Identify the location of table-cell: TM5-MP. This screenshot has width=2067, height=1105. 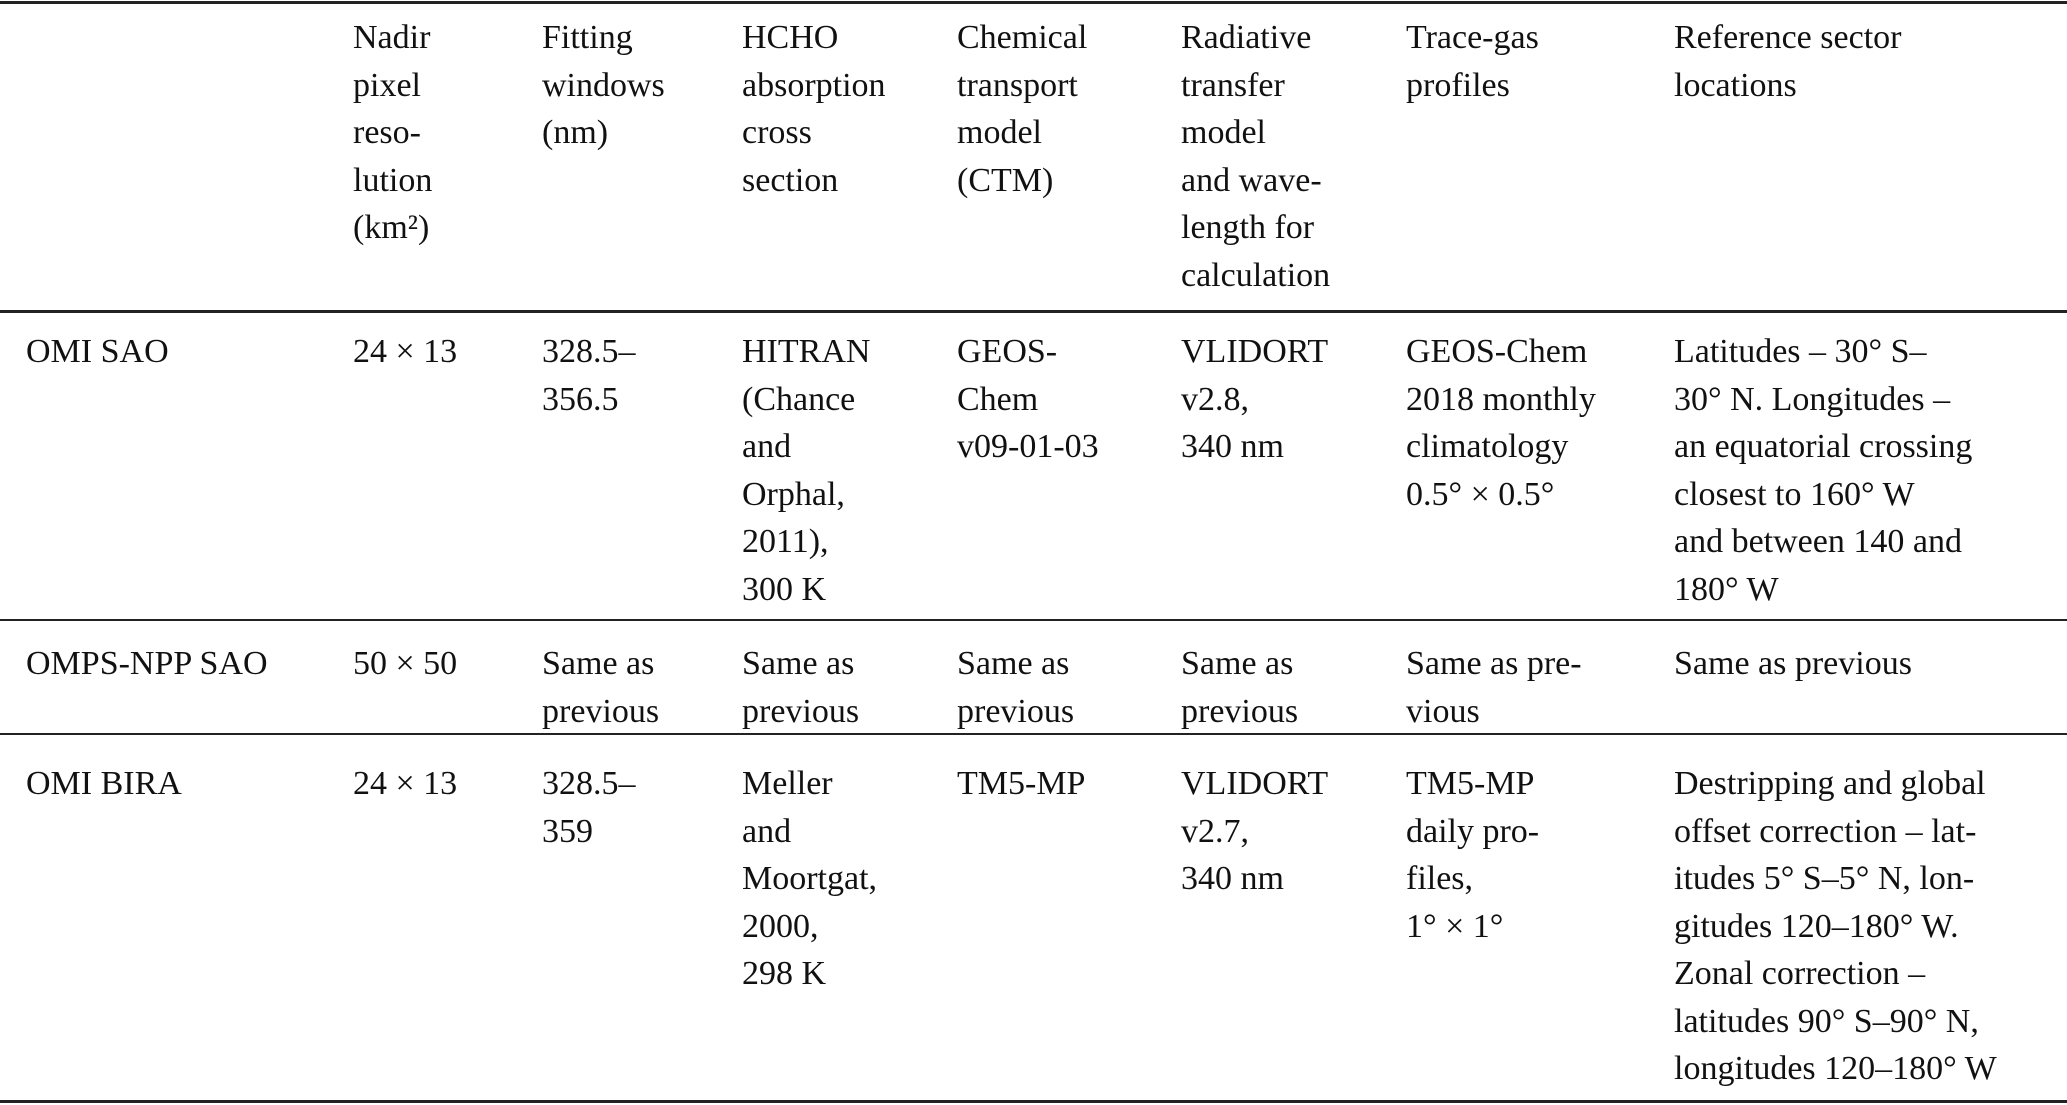
(1021, 783).